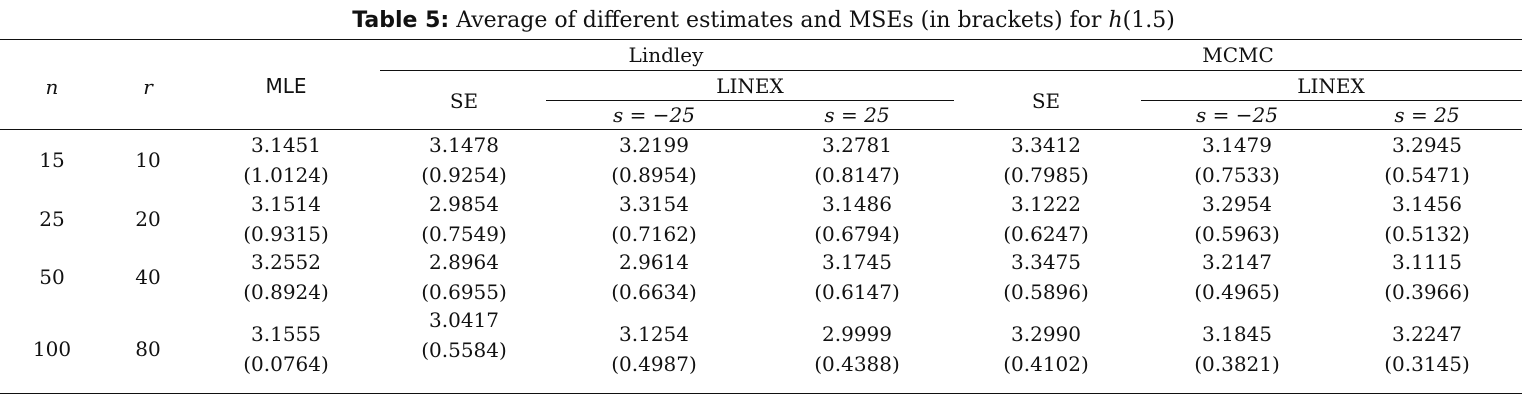 The image size is (1527, 404). Describe the element at coordinates (1427, 145) in the screenshot. I see `cell-mcmc-spos-value: 3.2945` at that location.